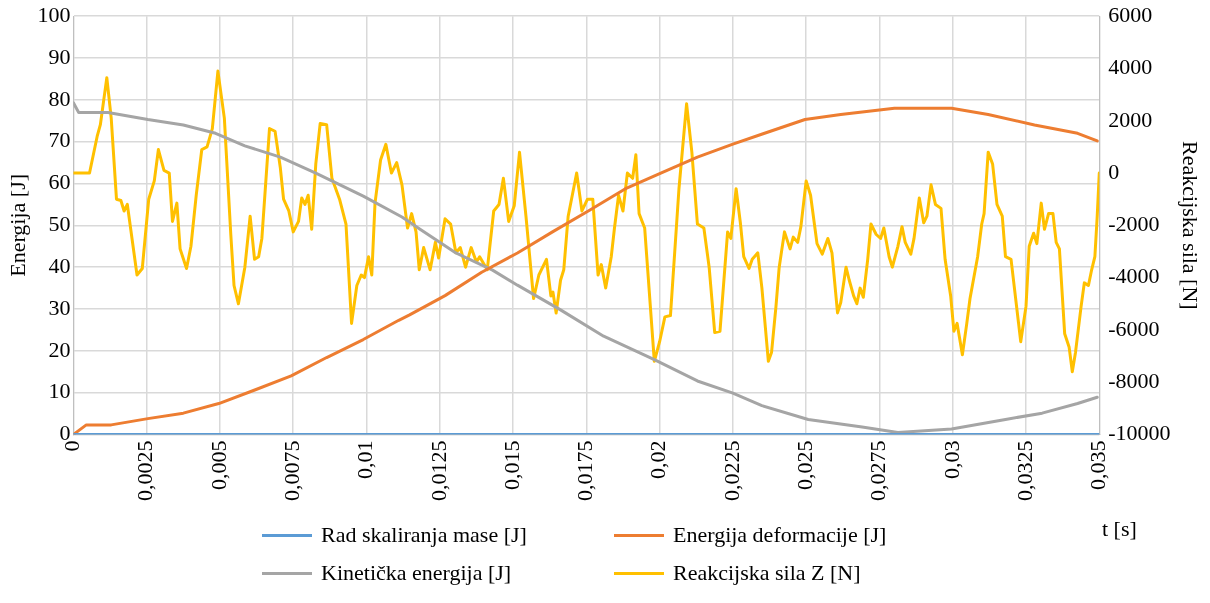  What do you see at coordinates (365, 459) in the screenshot?
I see `x-tick-label: 0,01` at bounding box center [365, 459].